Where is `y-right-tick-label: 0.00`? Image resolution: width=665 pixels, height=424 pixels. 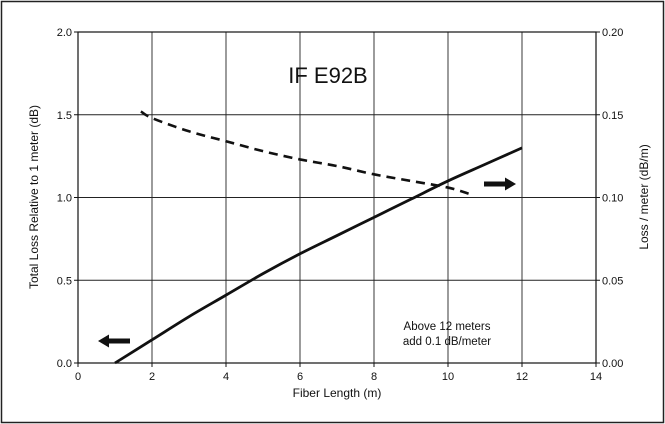 y-right-tick-label: 0.00 is located at coordinates (612, 364).